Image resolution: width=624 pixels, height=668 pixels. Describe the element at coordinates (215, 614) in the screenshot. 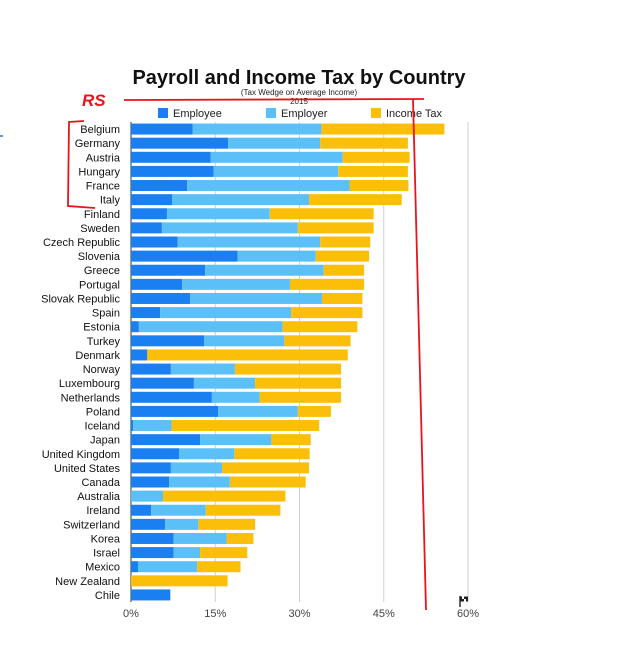

I see `x-tick-label: 15%` at that location.